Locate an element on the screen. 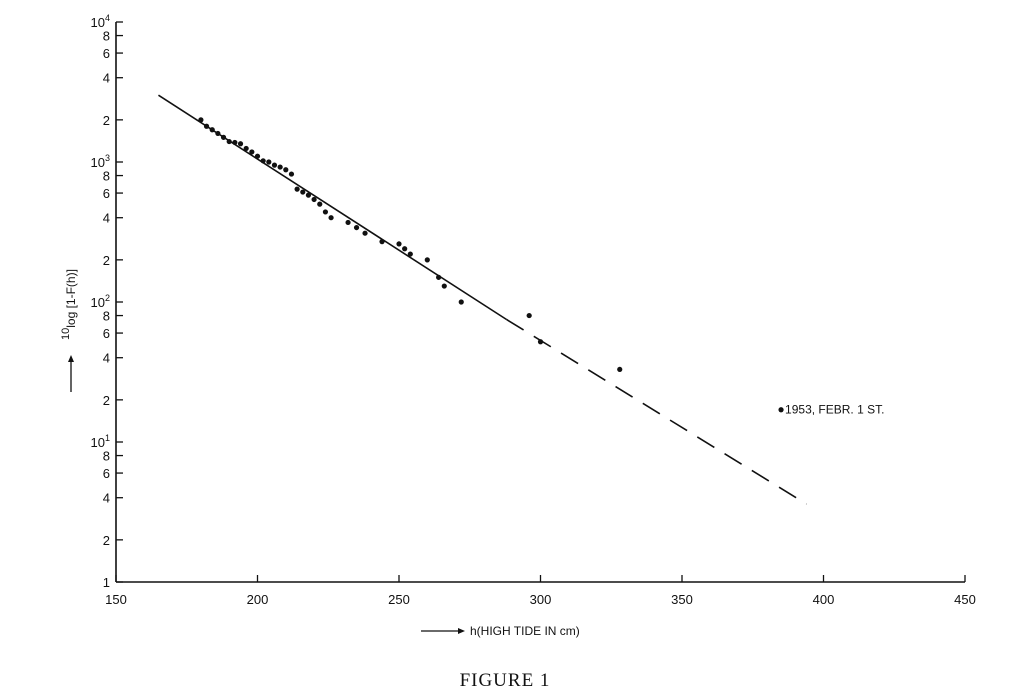  x-tick-label: 350 is located at coordinates (682, 599).